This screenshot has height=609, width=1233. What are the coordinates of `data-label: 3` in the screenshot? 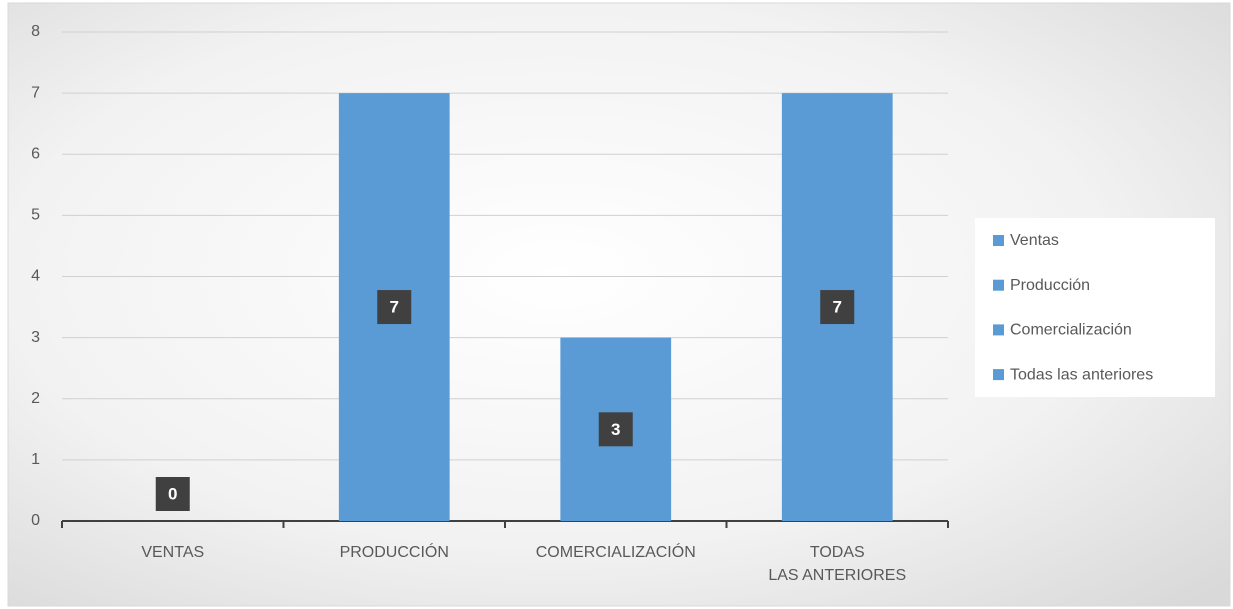 It's located at (615, 429).